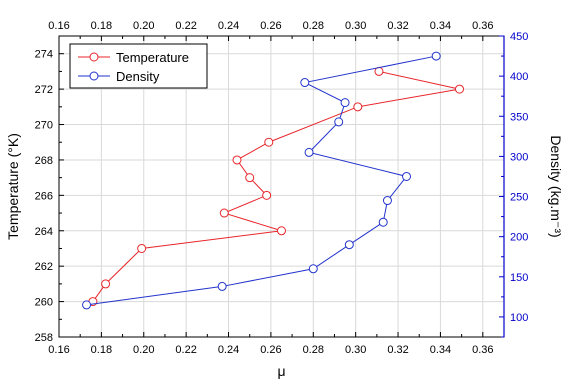 The image size is (564, 381). What do you see at coordinates (270, 26) in the screenshot?
I see `x-tick-label-top: 0.26` at bounding box center [270, 26].